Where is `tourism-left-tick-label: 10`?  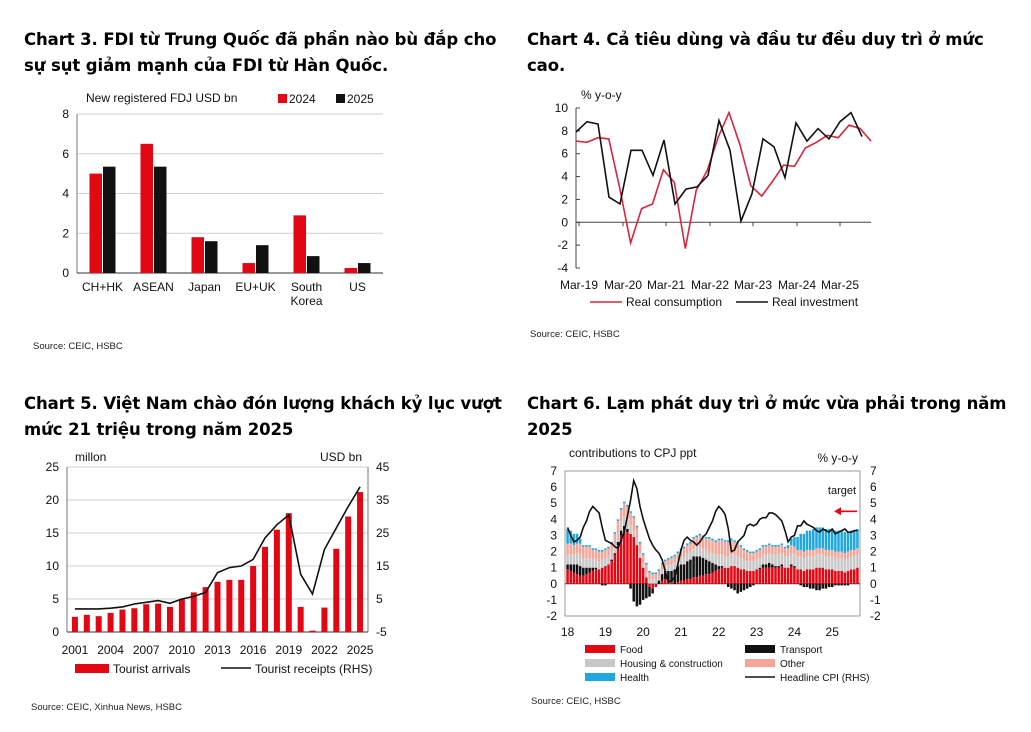 tourism-left-tick-label: 10 is located at coordinates (53, 566).